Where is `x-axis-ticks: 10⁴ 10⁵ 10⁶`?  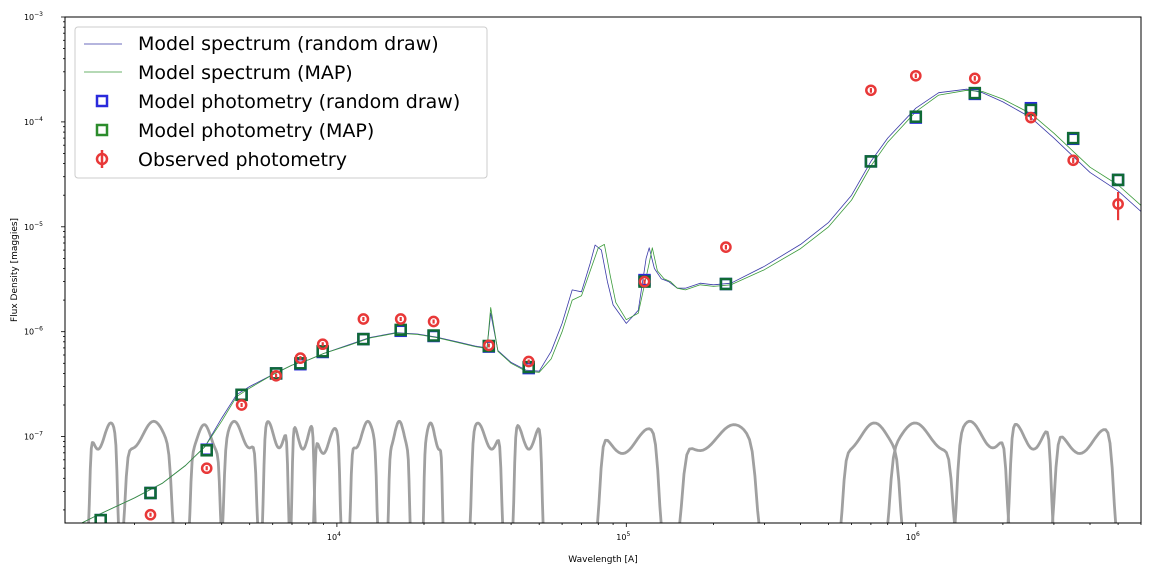
x-axis-ticks: 10⁴ 10⁵ 10⁶ is located at coordinates (638, 532).